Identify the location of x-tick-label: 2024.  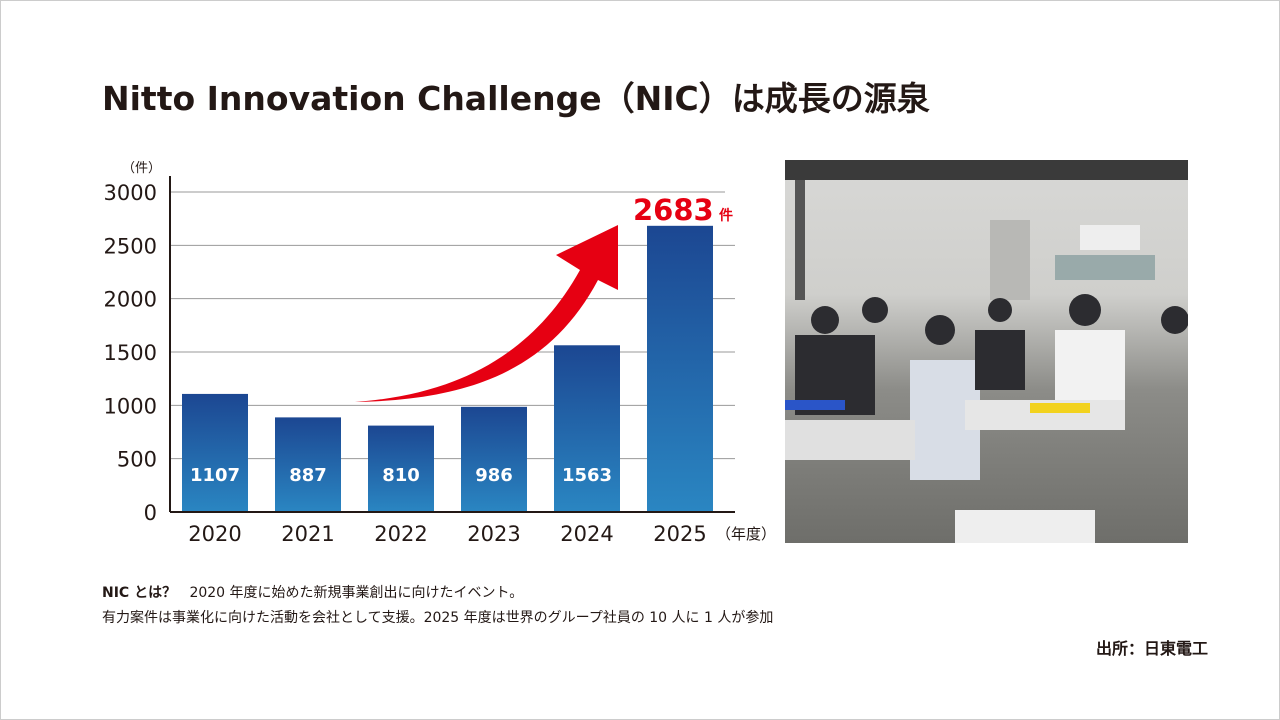
(586, 534).